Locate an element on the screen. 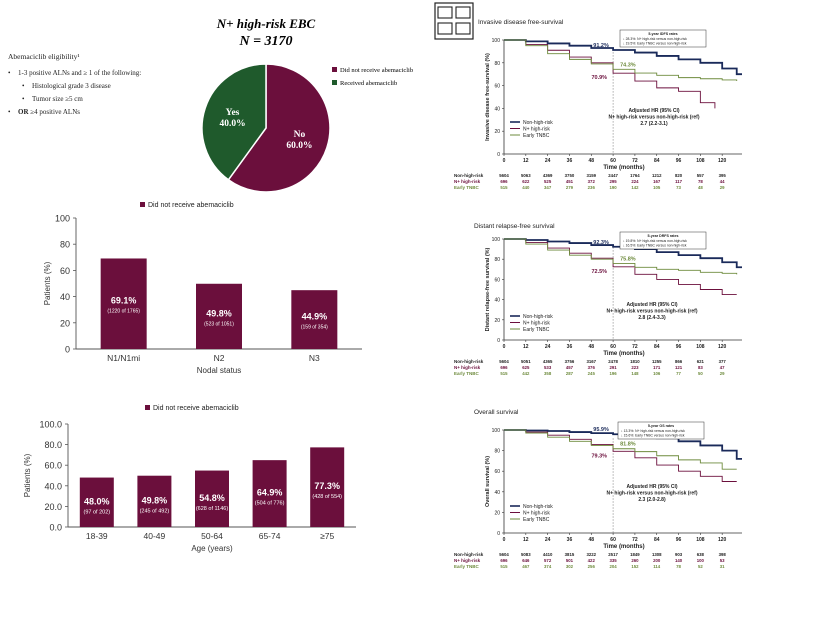 The width and height of the screenshot is (832, 617). km-point-label: 74.3% is located at coordinates (628, 65).